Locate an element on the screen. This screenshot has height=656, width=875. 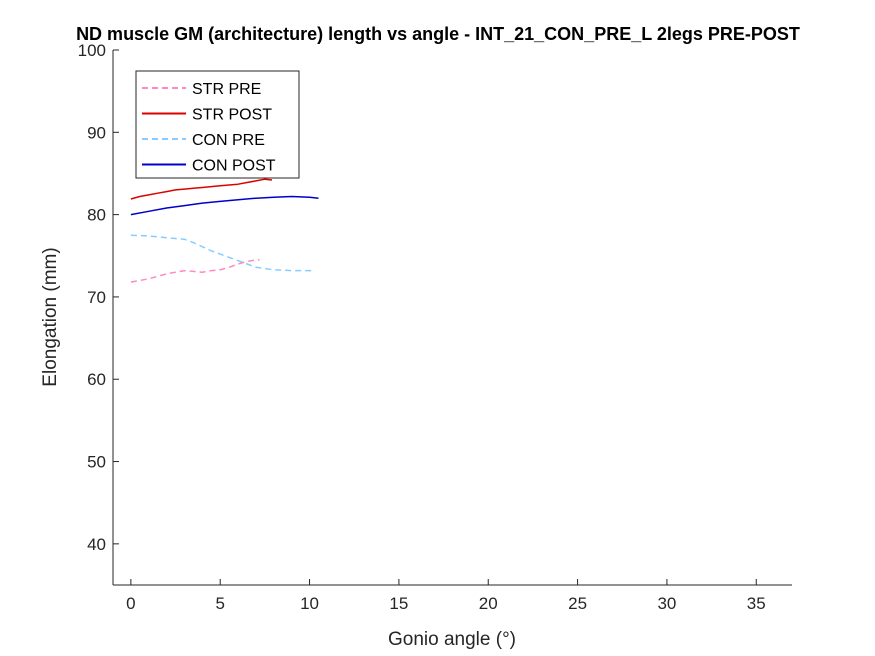
legend-items: STR PRE STR POST CON PRE CON POST is located at coordinates (209, 128).